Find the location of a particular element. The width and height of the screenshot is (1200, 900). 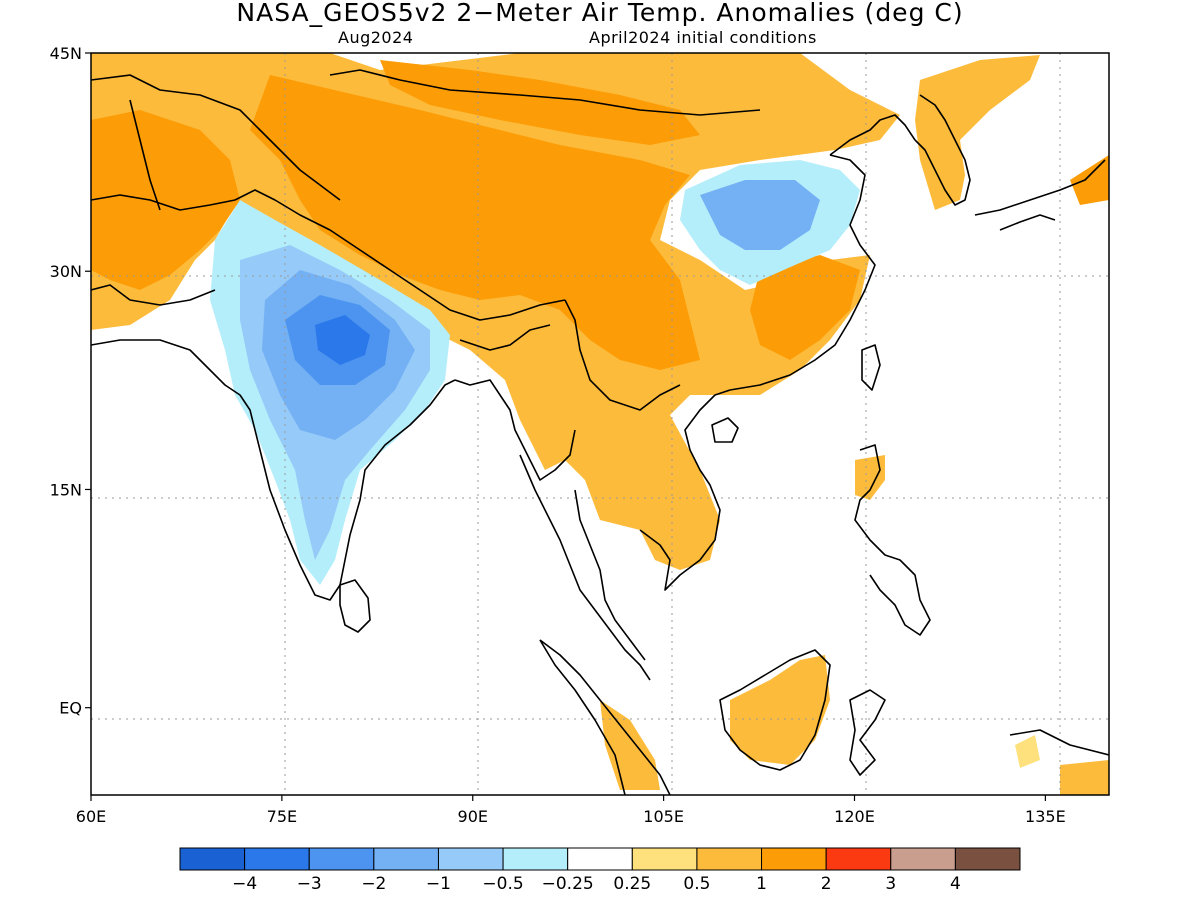

colorbar-label: −0.25 is located at coordinates (568, 884).